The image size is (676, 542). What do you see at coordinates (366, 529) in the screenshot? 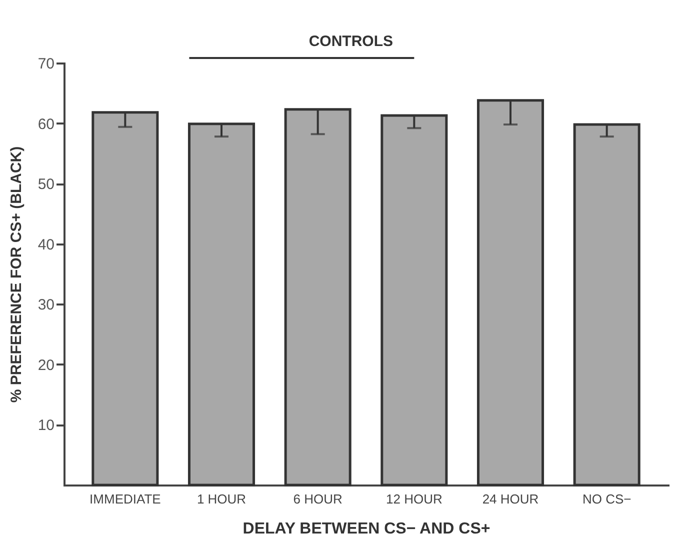
I see `x-axis-title: DELAY BETWEEN CS− AND CS+` at bounding box center [366, 529].